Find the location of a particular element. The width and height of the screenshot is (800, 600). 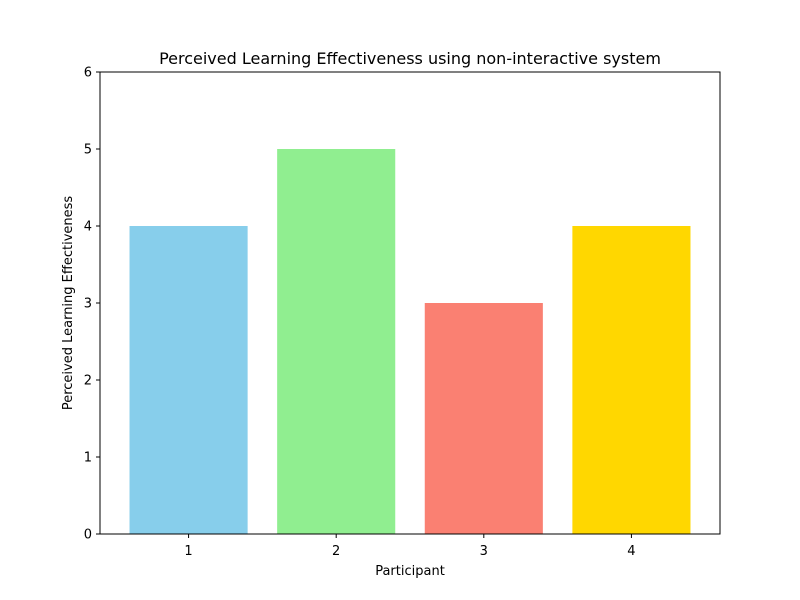

x-tick-label: 4 is located at coordinates (631, 551).